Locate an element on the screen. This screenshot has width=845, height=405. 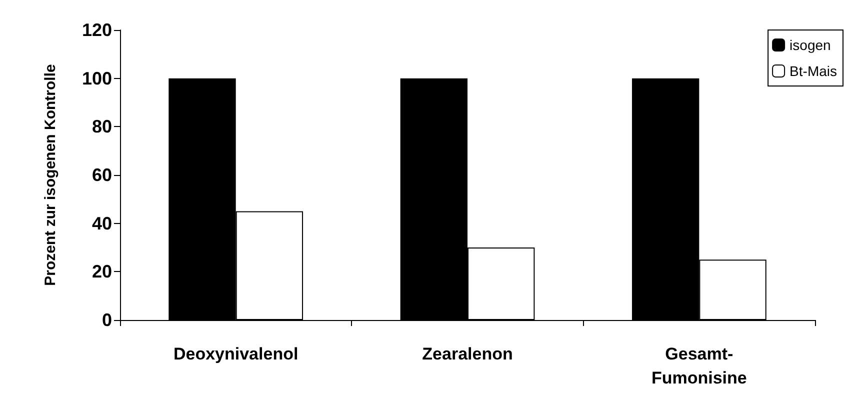
x-tick-label: Deoxynivalenol is located at coordinates (235, 354).